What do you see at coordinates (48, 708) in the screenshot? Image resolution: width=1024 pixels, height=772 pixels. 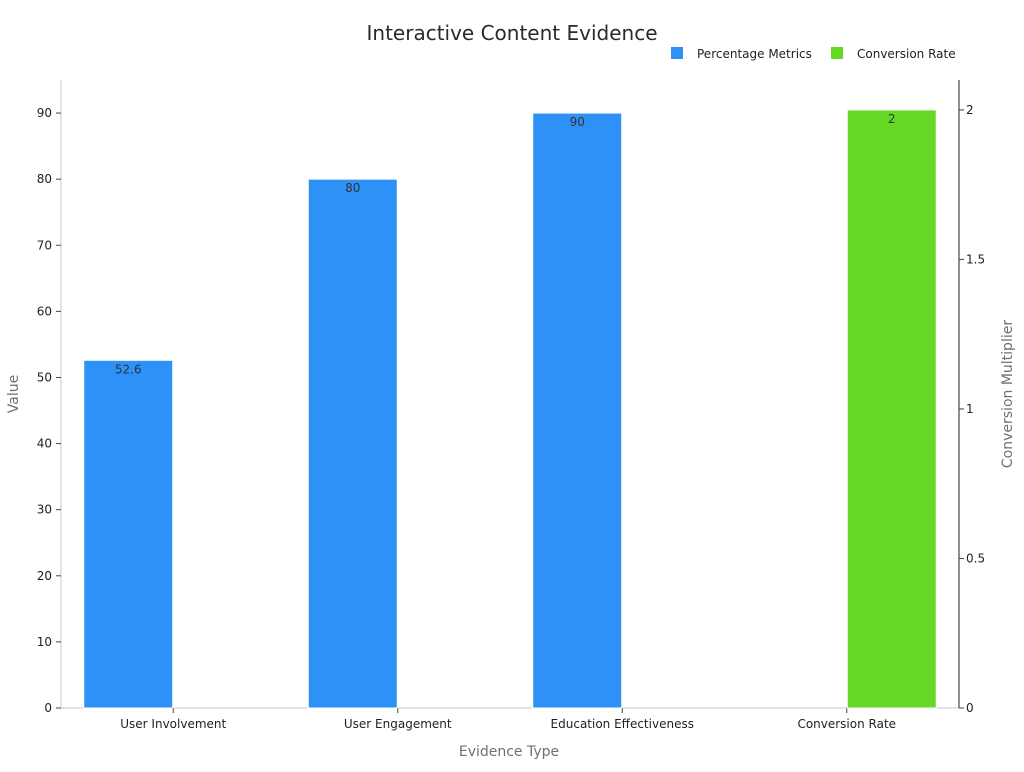 I see `y-tick-label: 0` at bounding box center [48, 708].